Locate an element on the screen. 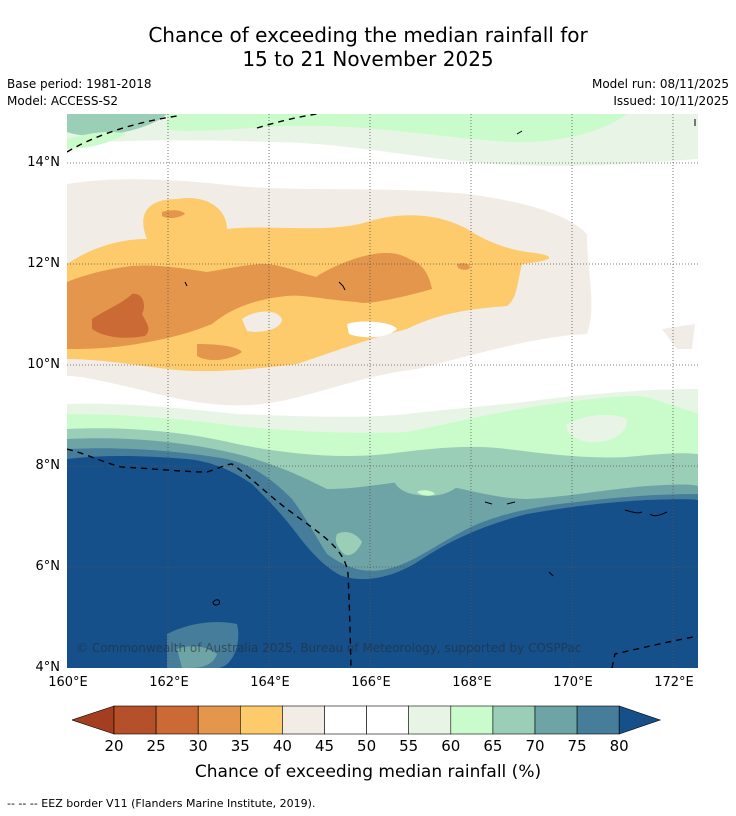 This screenshot has width=736, height=816. colorbar-label-25: 25 is located at coordinates (156, 746).